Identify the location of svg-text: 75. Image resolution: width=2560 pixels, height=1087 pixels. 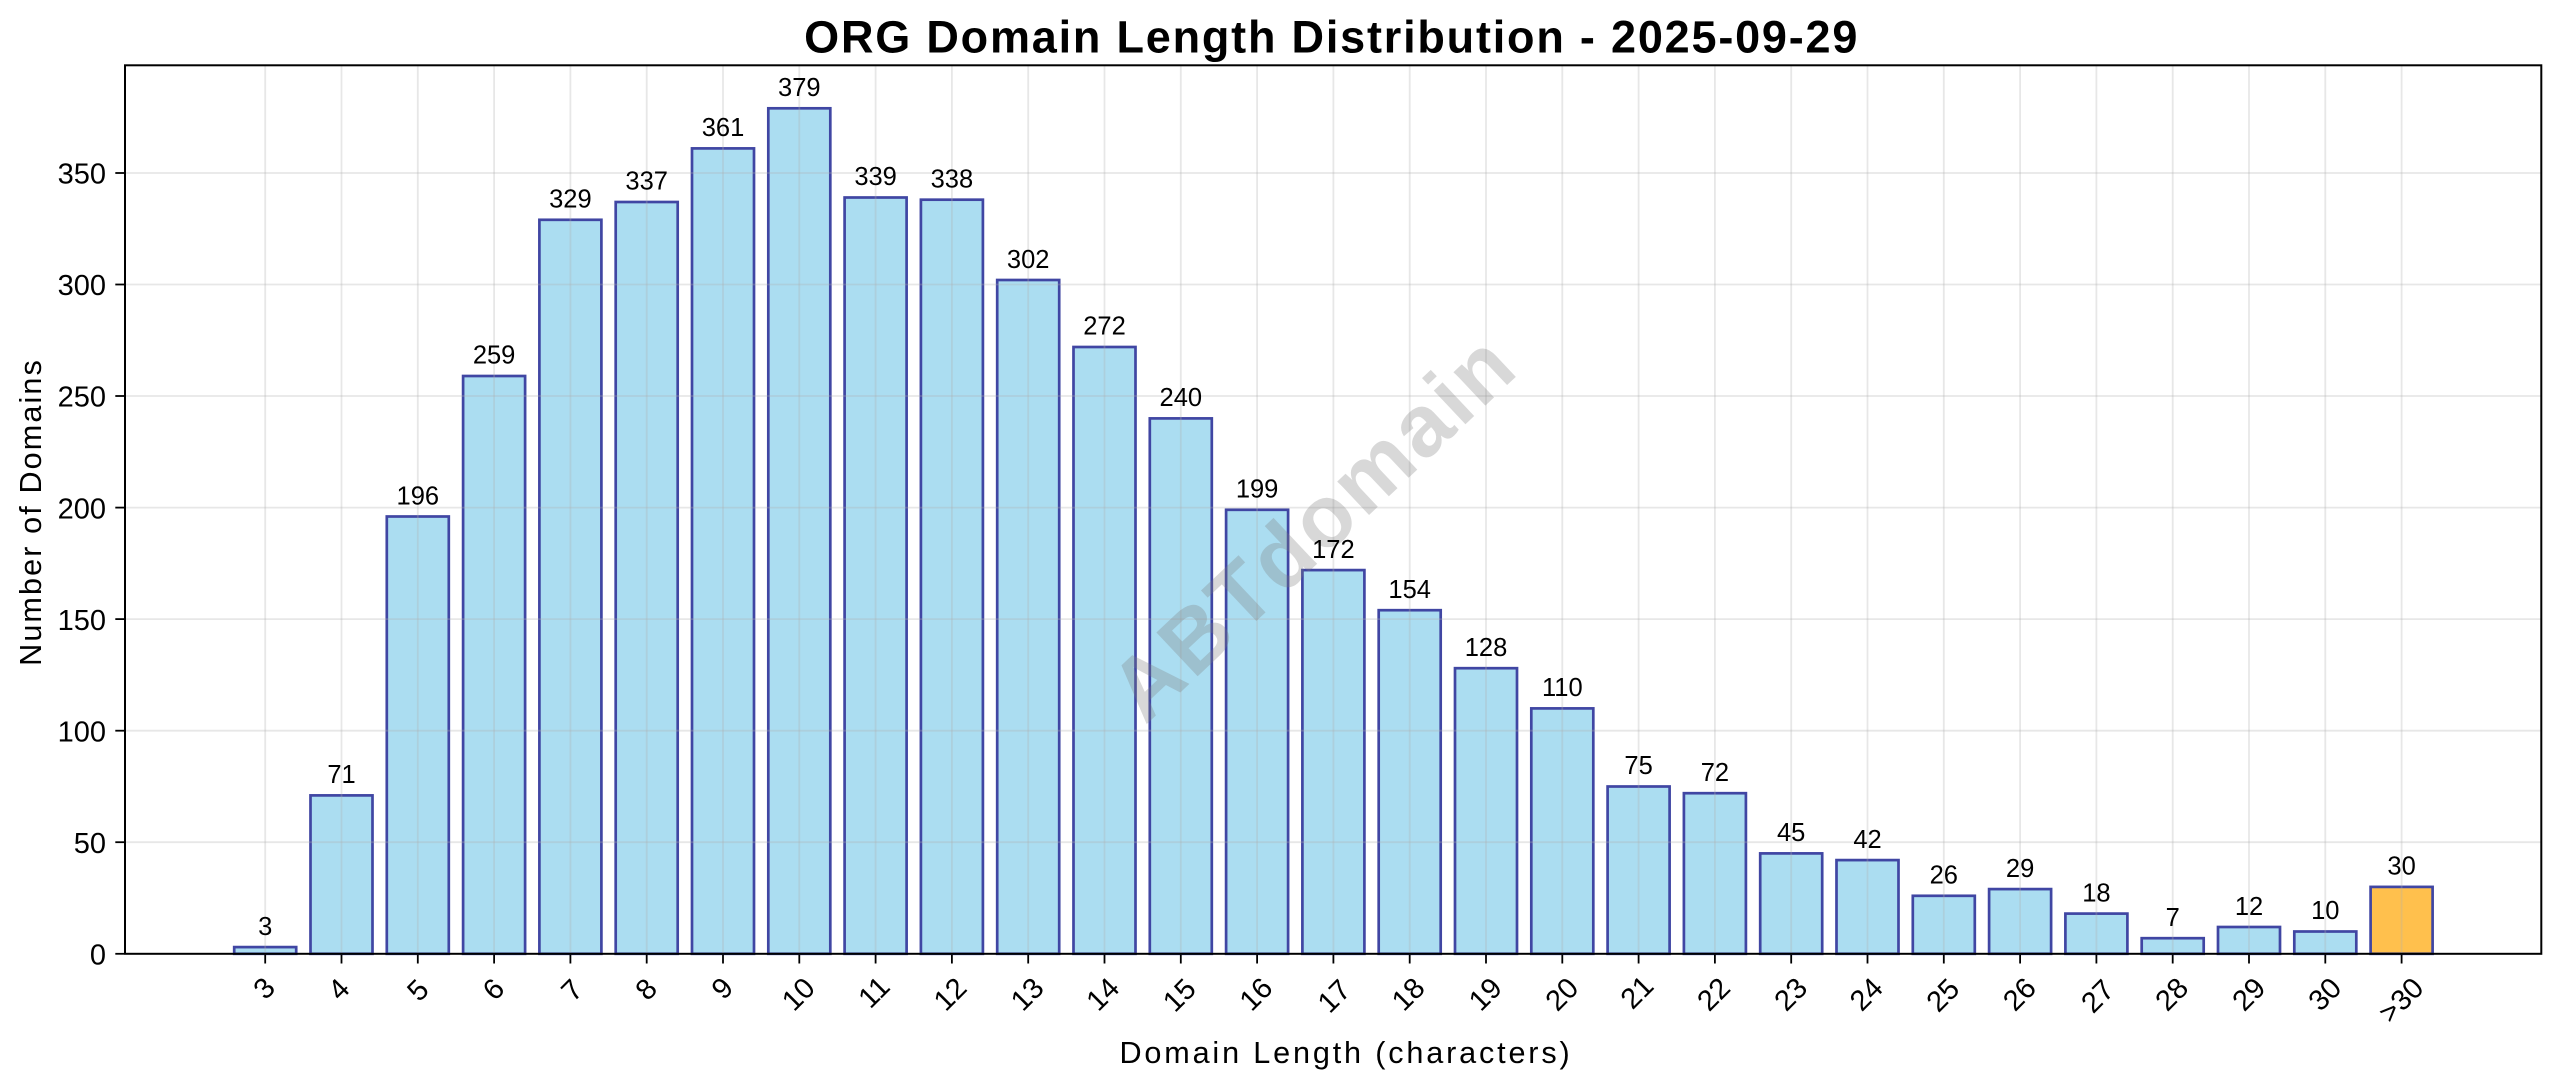
(1638, 766).